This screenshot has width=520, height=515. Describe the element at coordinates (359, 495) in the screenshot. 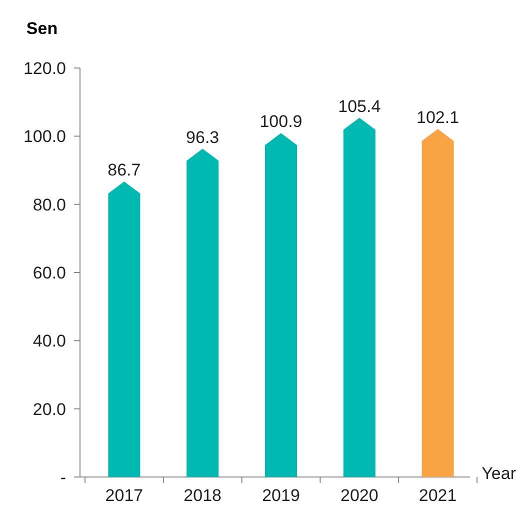

I see `x-tick-label: 2020` at that location.